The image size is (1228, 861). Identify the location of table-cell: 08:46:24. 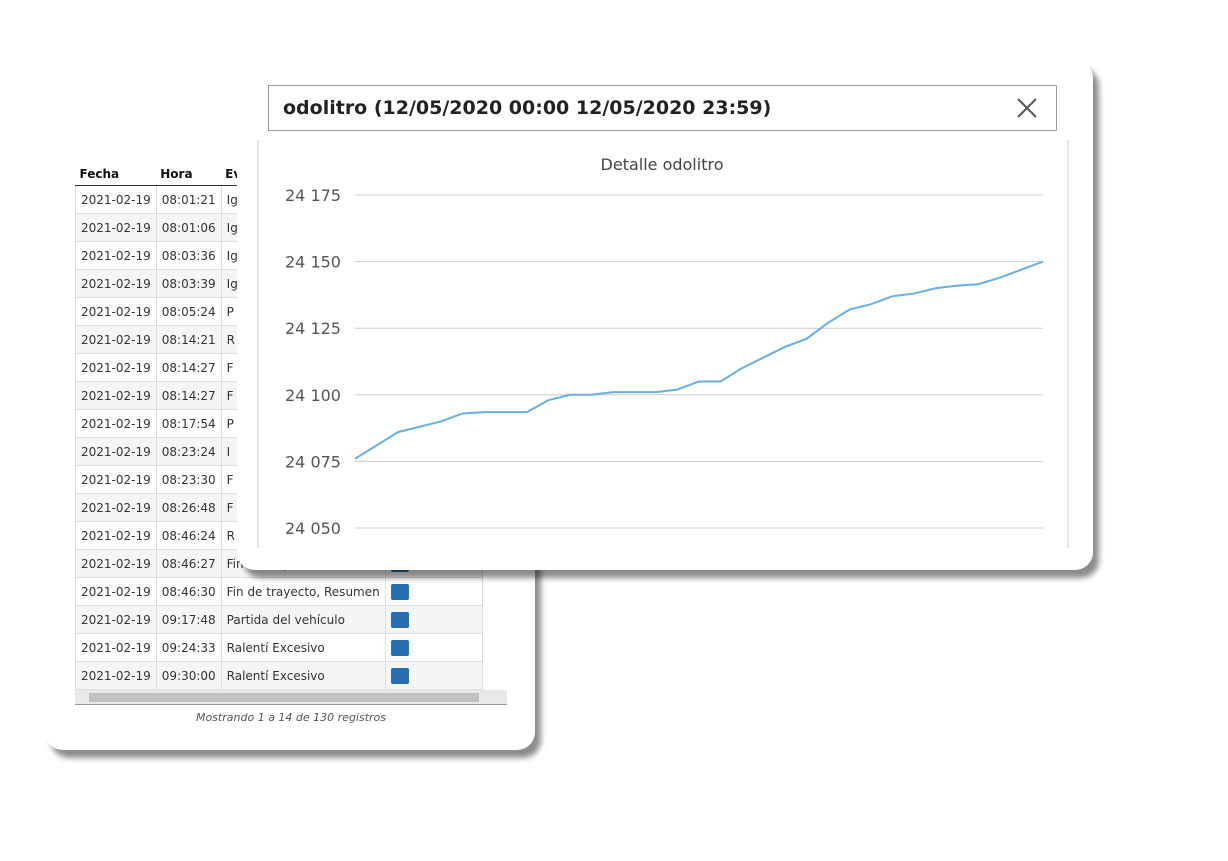
(188, 535).